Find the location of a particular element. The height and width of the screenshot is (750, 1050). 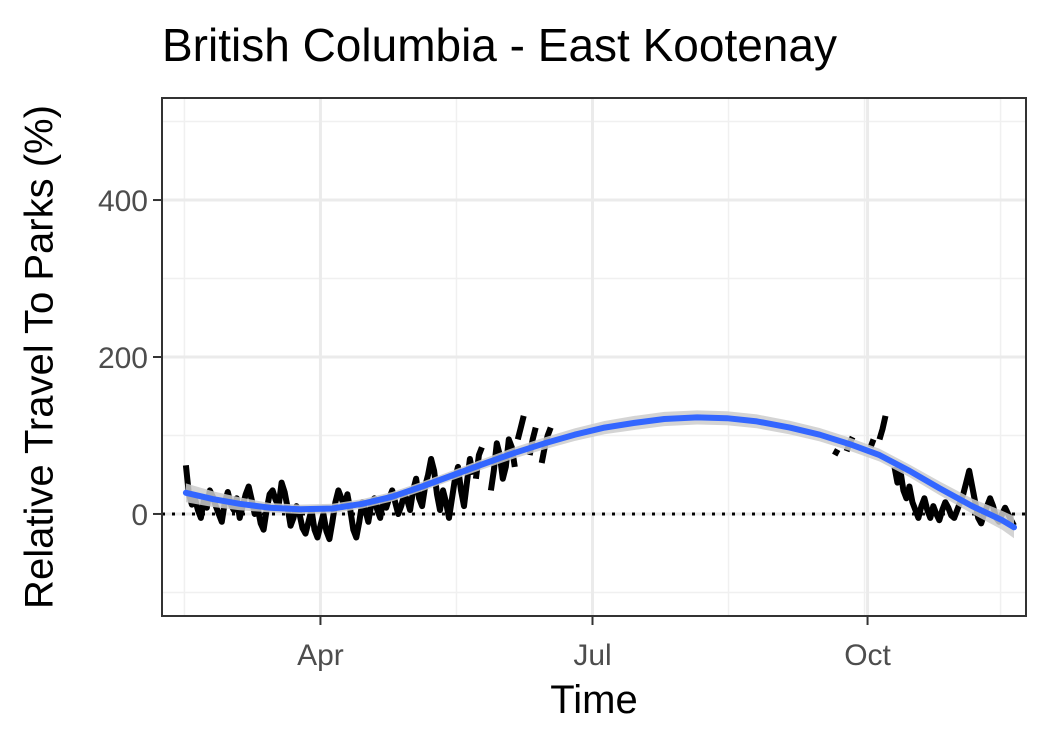

y-tick-label: 200 is located at coordinates (123, 358).